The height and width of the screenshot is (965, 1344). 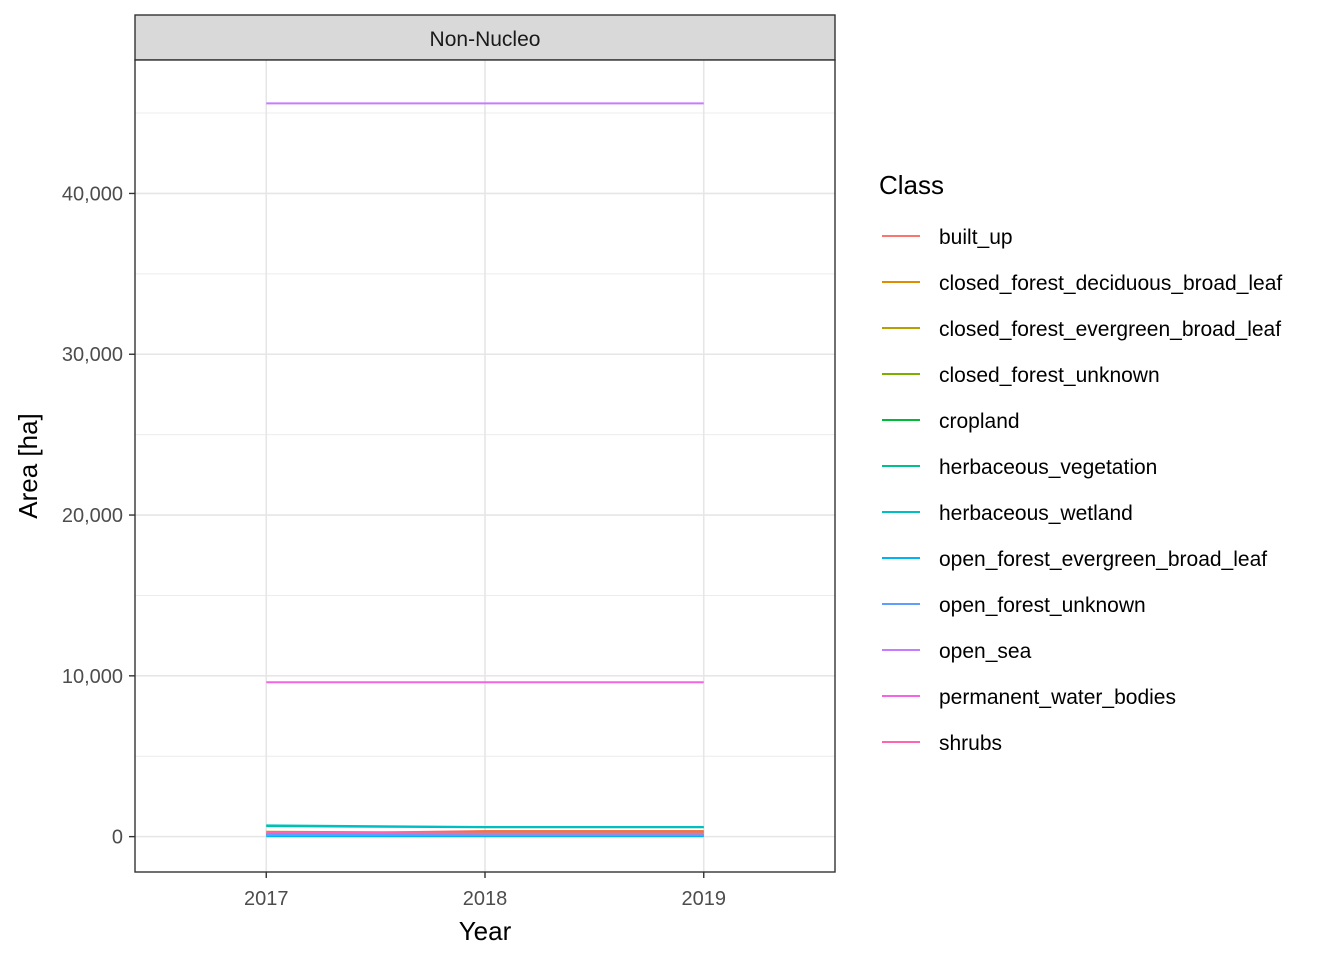 I want to click on legend-item: built_up, so click(x=947, y=237).